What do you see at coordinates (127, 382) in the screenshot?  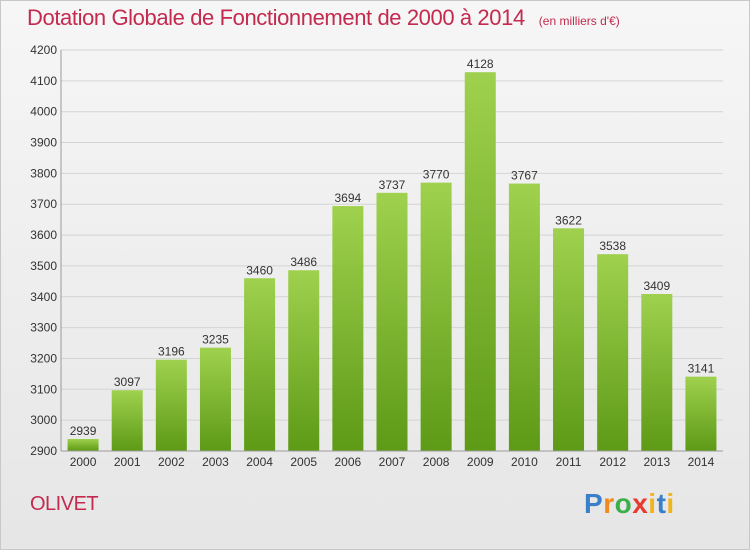 I see `data-label: 3097` at bounding box center [127, 382].